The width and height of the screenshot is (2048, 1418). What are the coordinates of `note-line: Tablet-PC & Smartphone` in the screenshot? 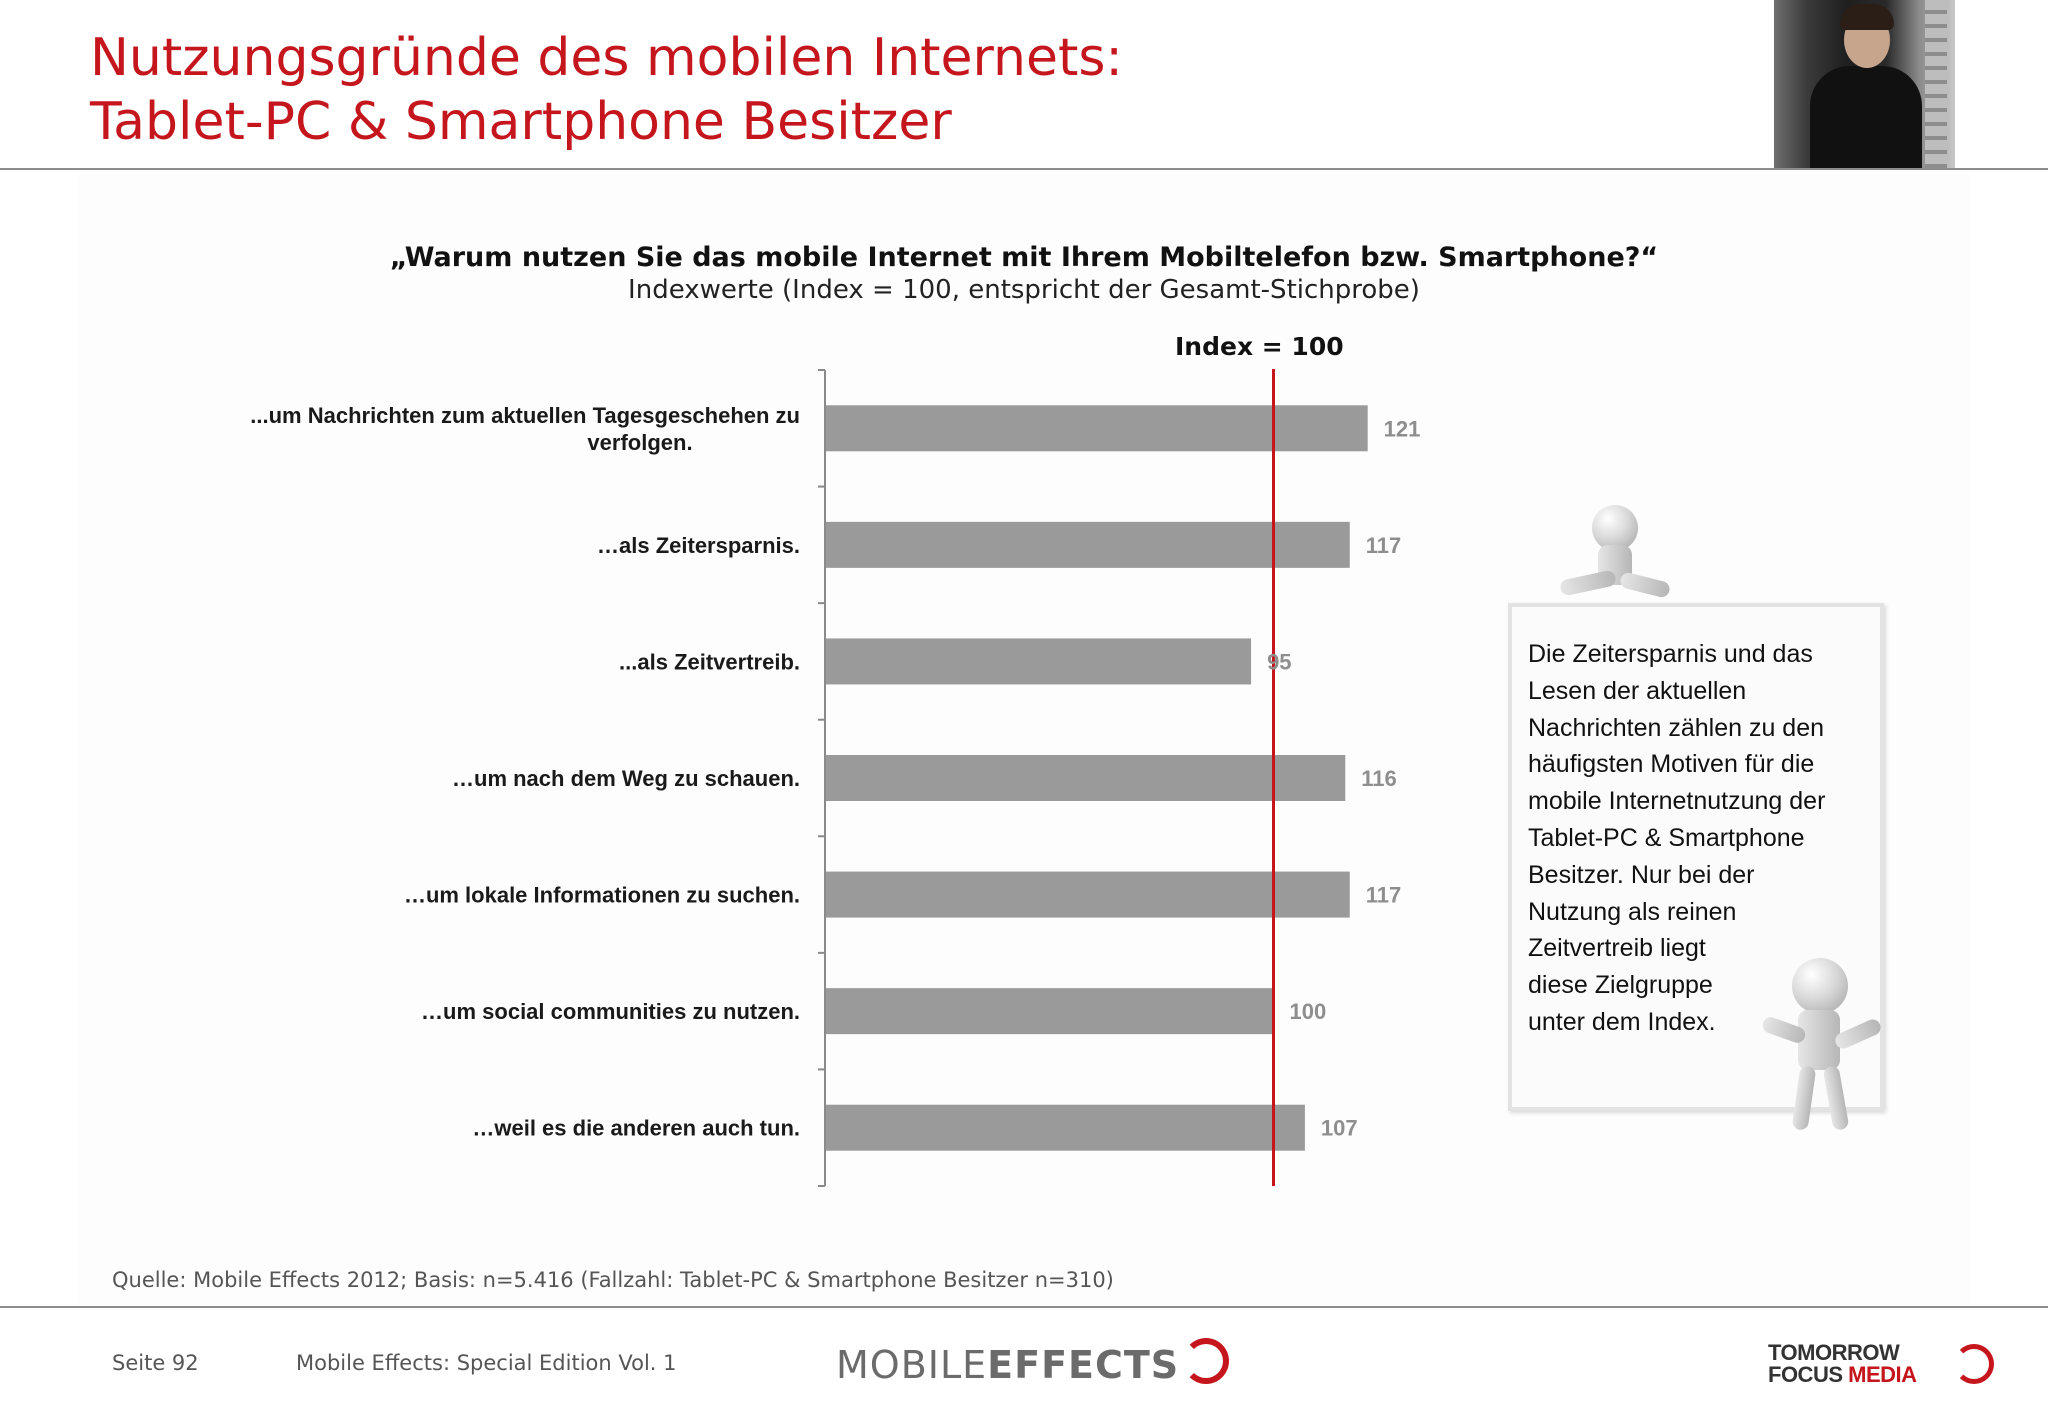 It's located at (1666, 837).